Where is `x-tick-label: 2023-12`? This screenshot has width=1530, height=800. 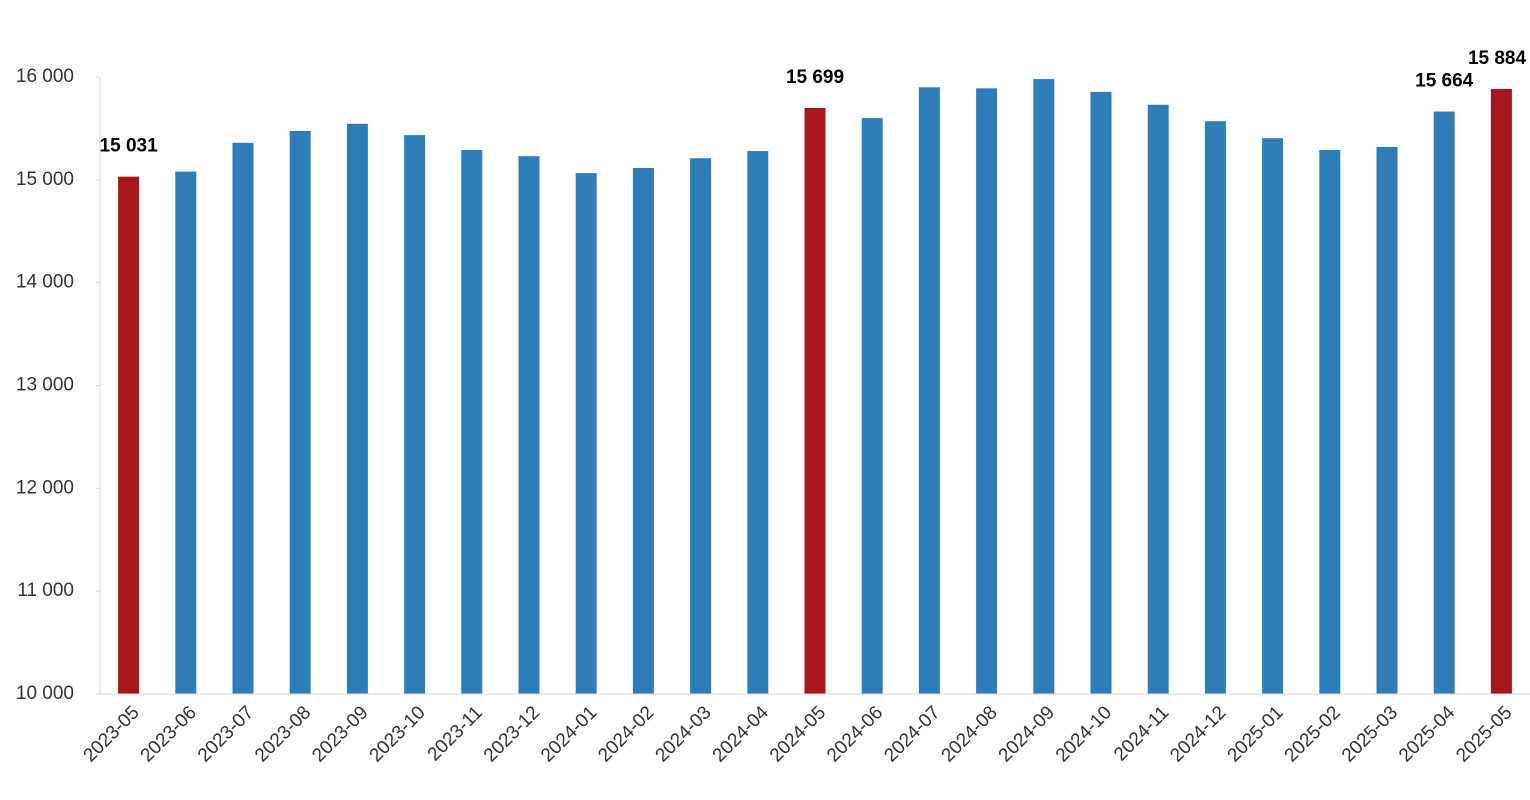
x-tick-label: 2023-12 is located at coordinates (512, 734).